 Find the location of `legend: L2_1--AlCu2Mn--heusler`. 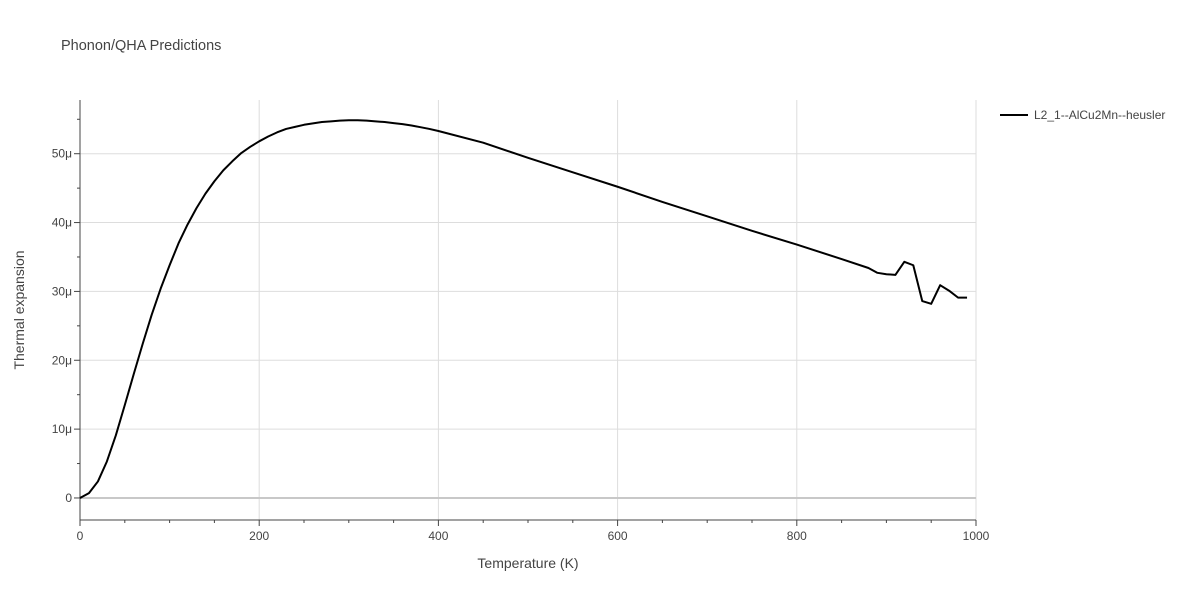

legend: L2_1--AlCu2Mn--heusler is located at coordinates (1082, 115).